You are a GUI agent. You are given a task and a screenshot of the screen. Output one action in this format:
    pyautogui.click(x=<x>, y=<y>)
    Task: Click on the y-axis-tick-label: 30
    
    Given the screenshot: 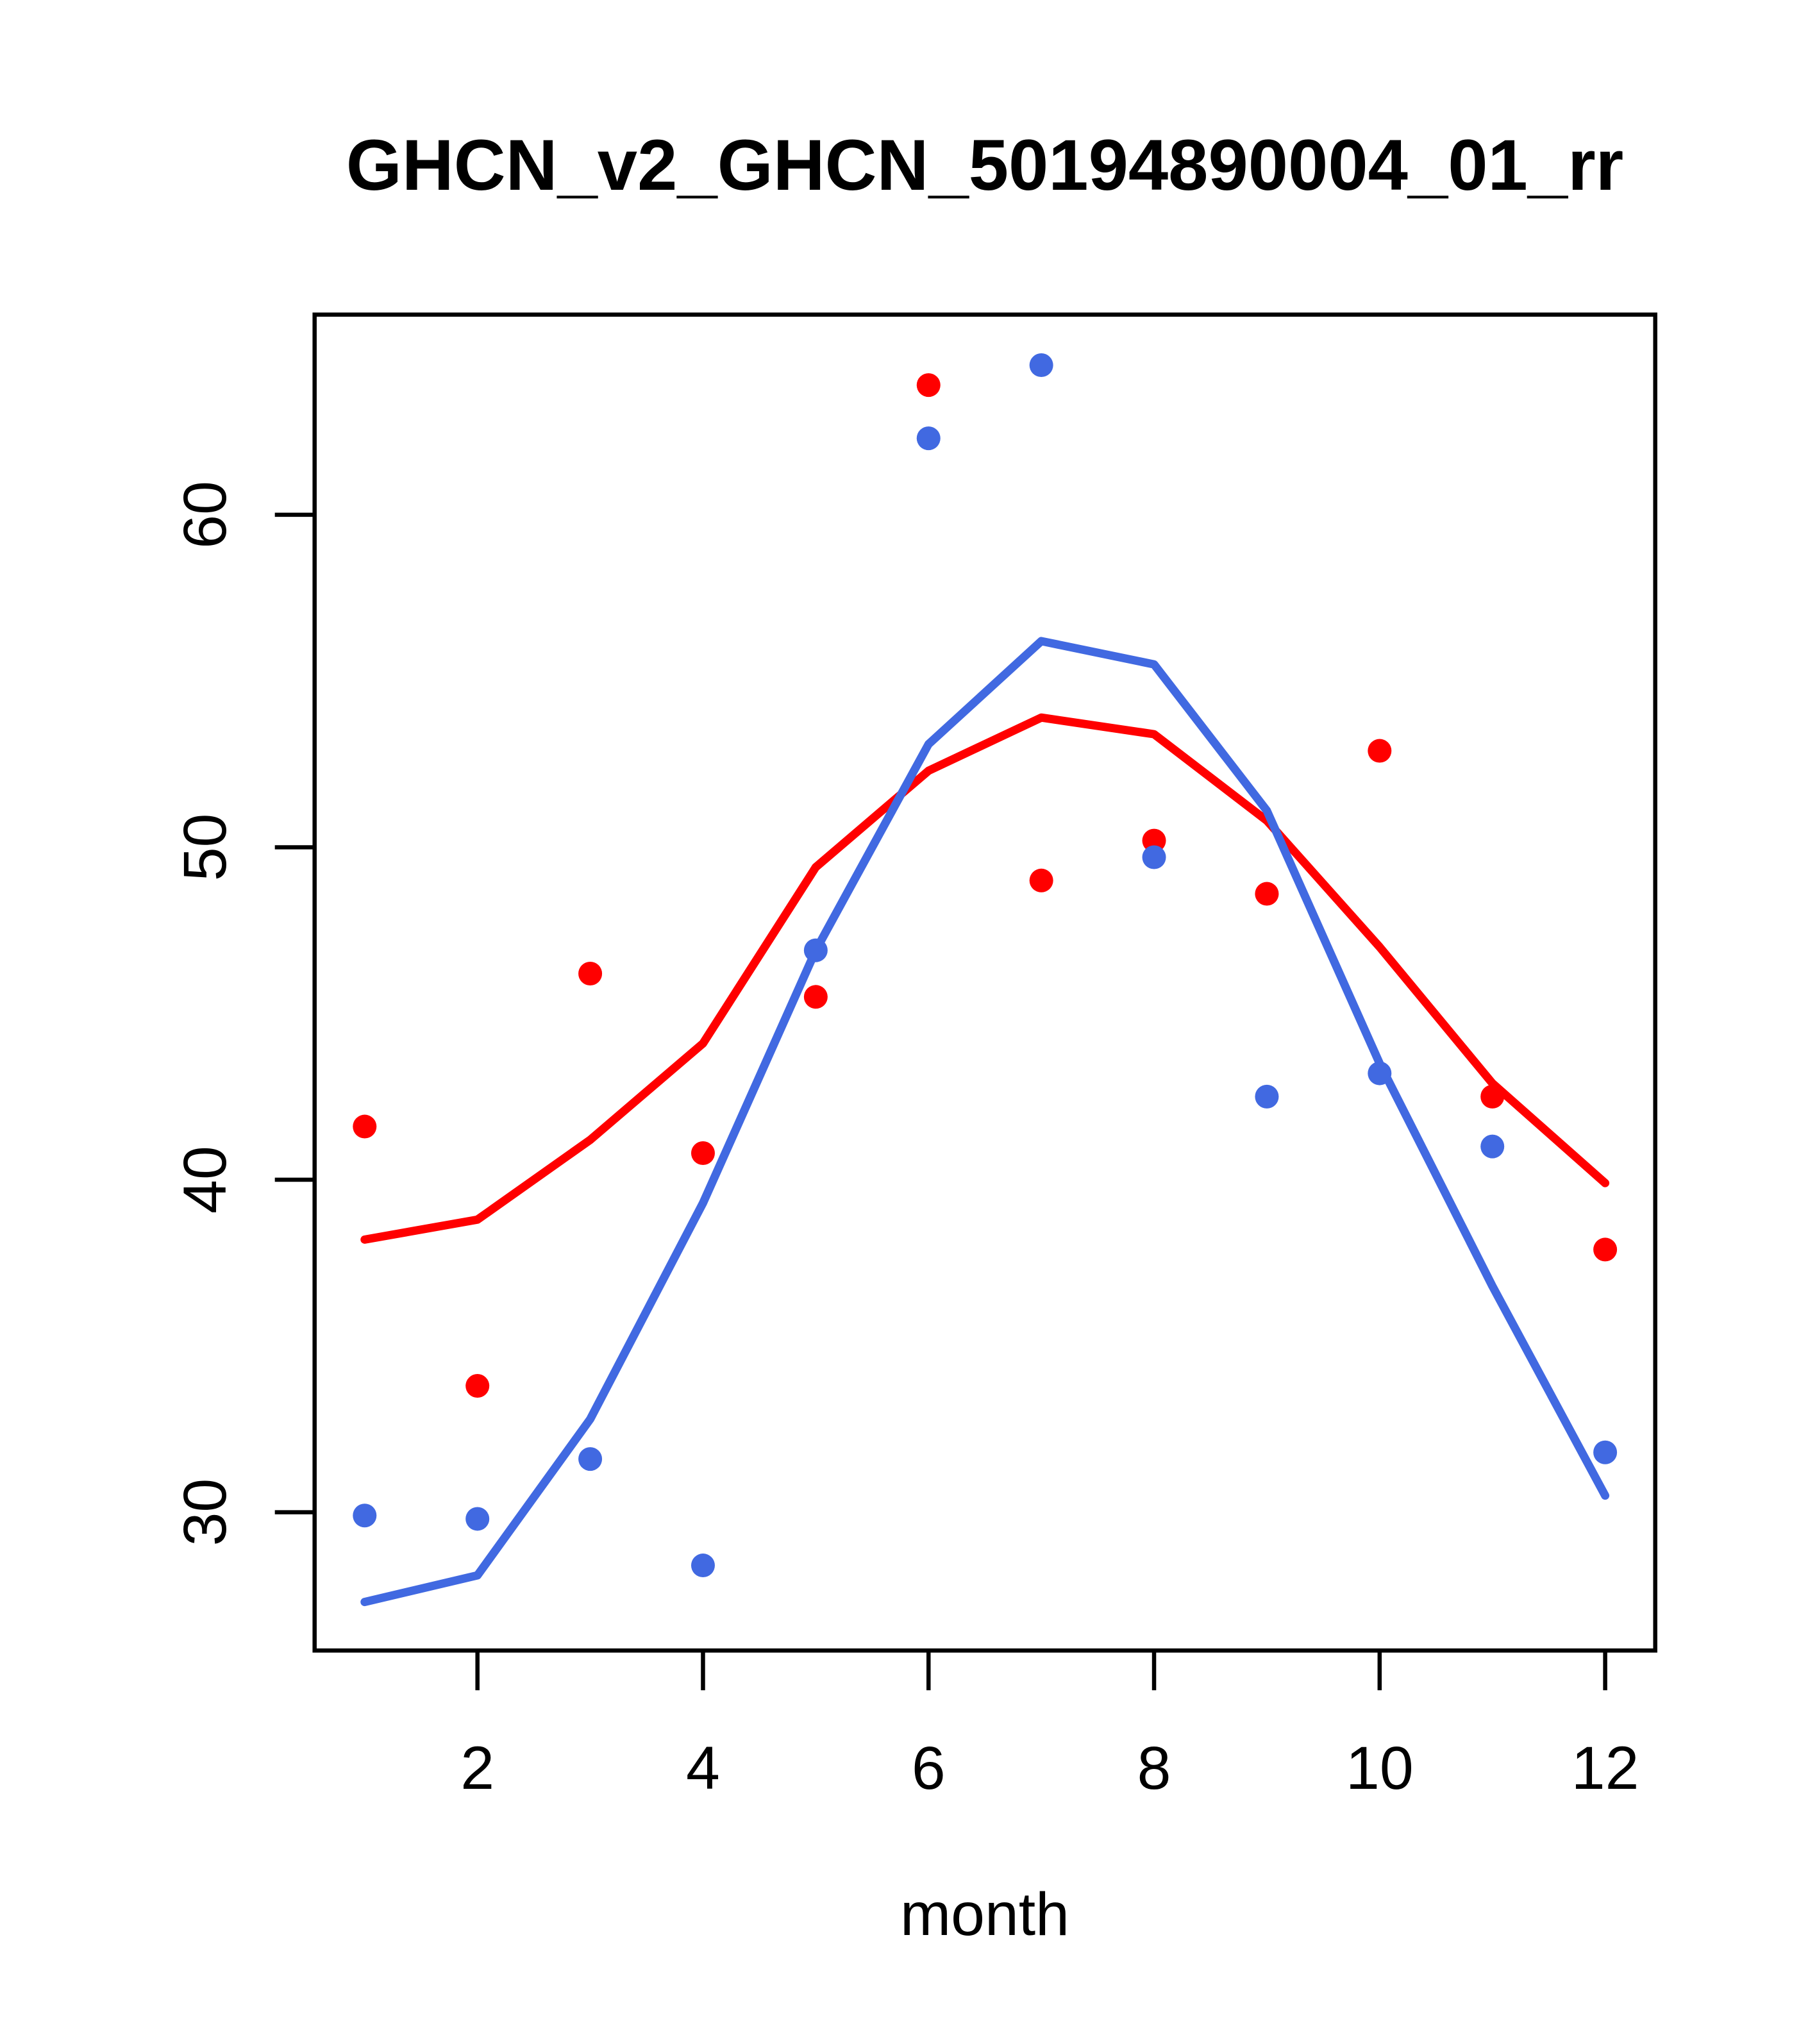 What is the action you would take?
    pyautogui.click(x=205, y=1512)
    